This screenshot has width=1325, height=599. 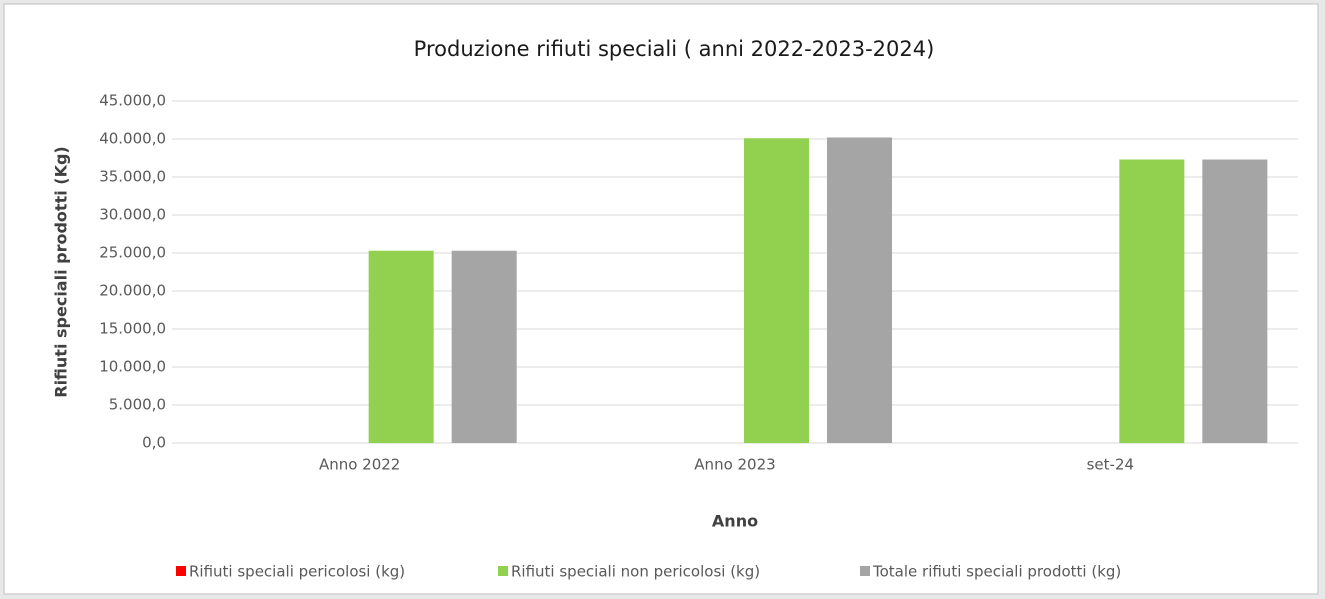 I want to click on y-axis-title: Rifiuti speciali prodotti (Kg), so click(x=61, y=272).